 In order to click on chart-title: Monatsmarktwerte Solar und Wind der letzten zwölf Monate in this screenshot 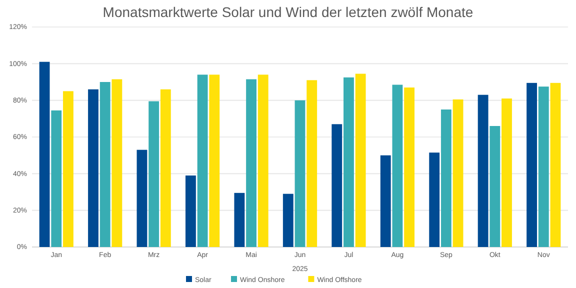, I will do `click(288, 12)`.